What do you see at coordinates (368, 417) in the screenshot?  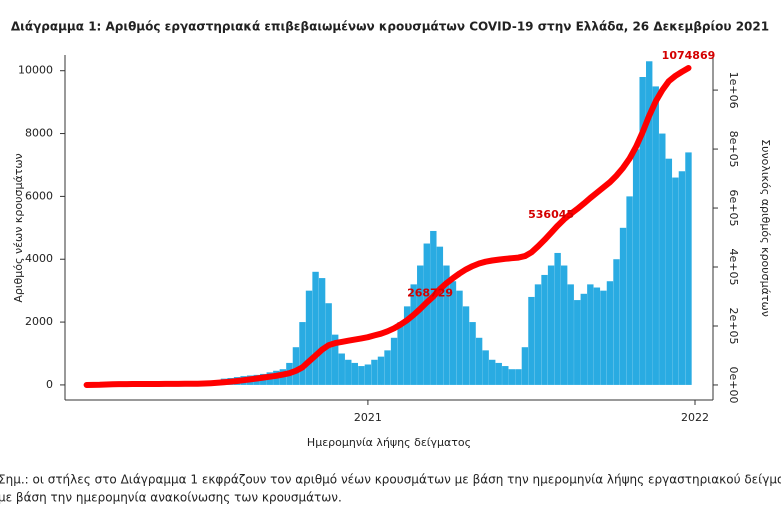 I see `x-tick-label: 2021` at bounding box center [368, 417].